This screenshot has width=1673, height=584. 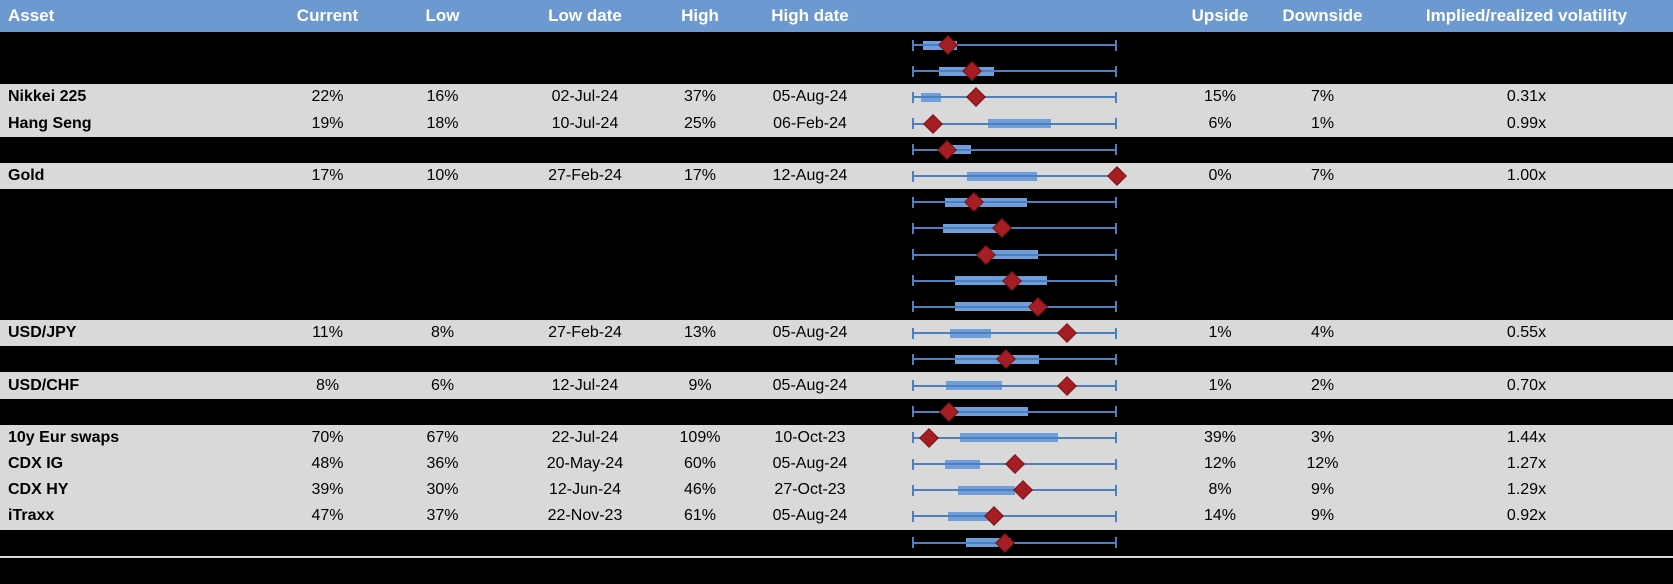 I want to click on asset-name: CDX IG, so click(x=36, y=464).